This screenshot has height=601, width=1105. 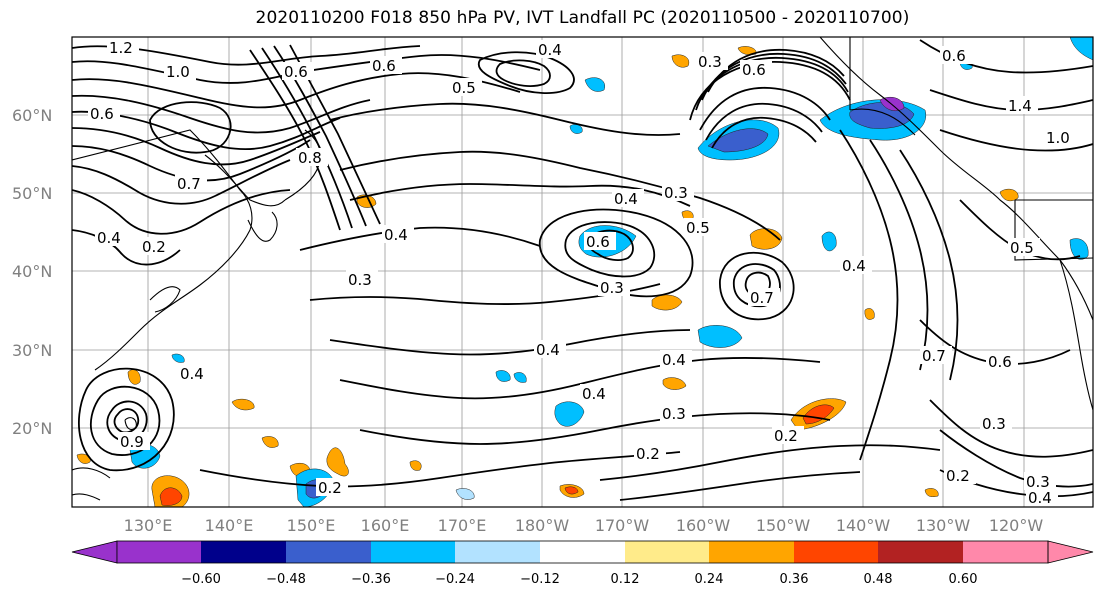 I want to click on colorbar-label: 0.60, so click(x=963, y=579).